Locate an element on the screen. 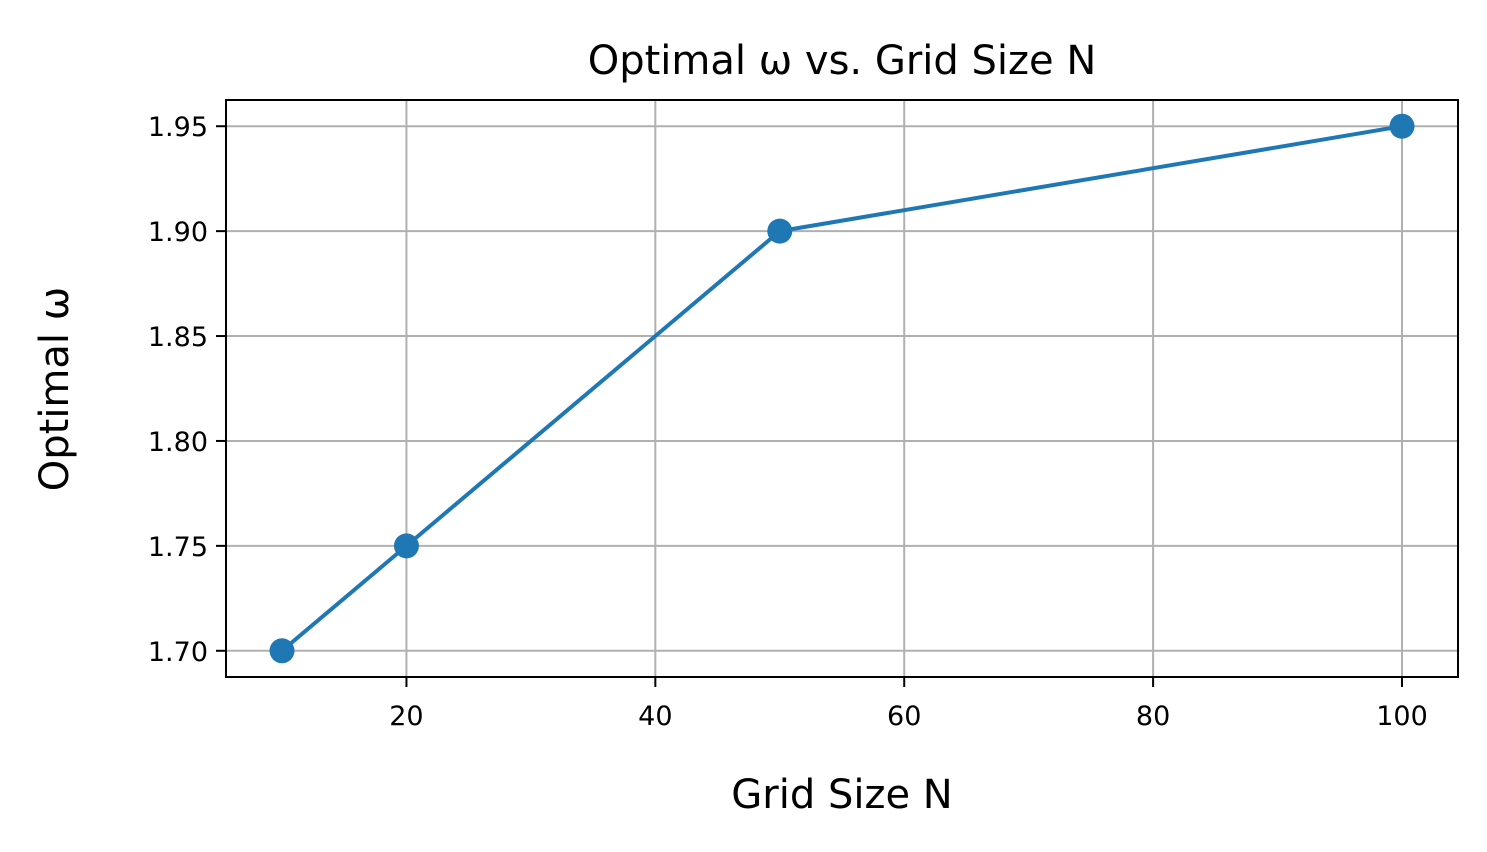 The image size is (1487, 852). y-tick-label: 1.90 is located at coordinates (178, 232).